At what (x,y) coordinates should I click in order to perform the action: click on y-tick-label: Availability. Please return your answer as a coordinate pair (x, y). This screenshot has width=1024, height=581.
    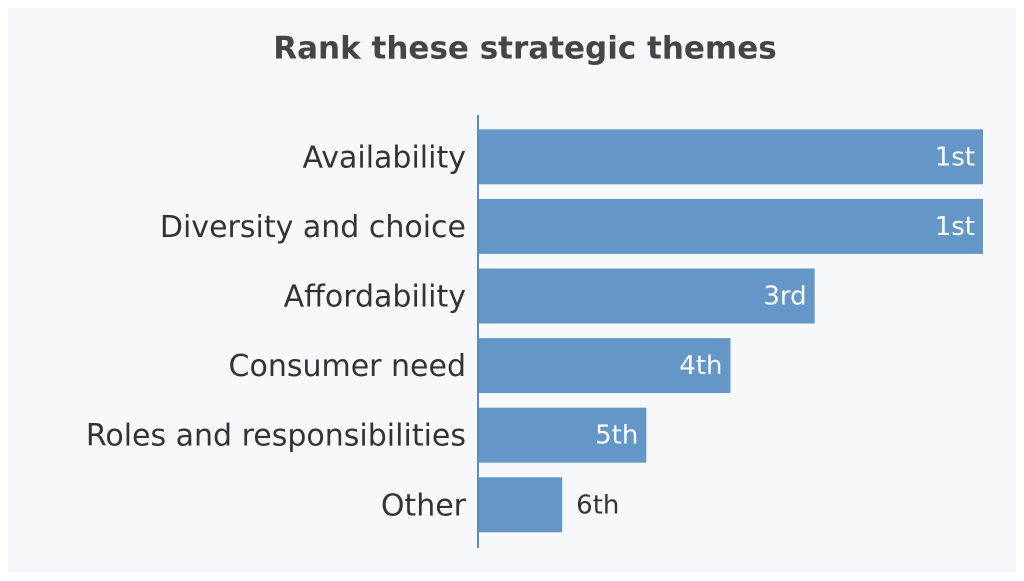
    Looking at the image, I should click on (384, 157).